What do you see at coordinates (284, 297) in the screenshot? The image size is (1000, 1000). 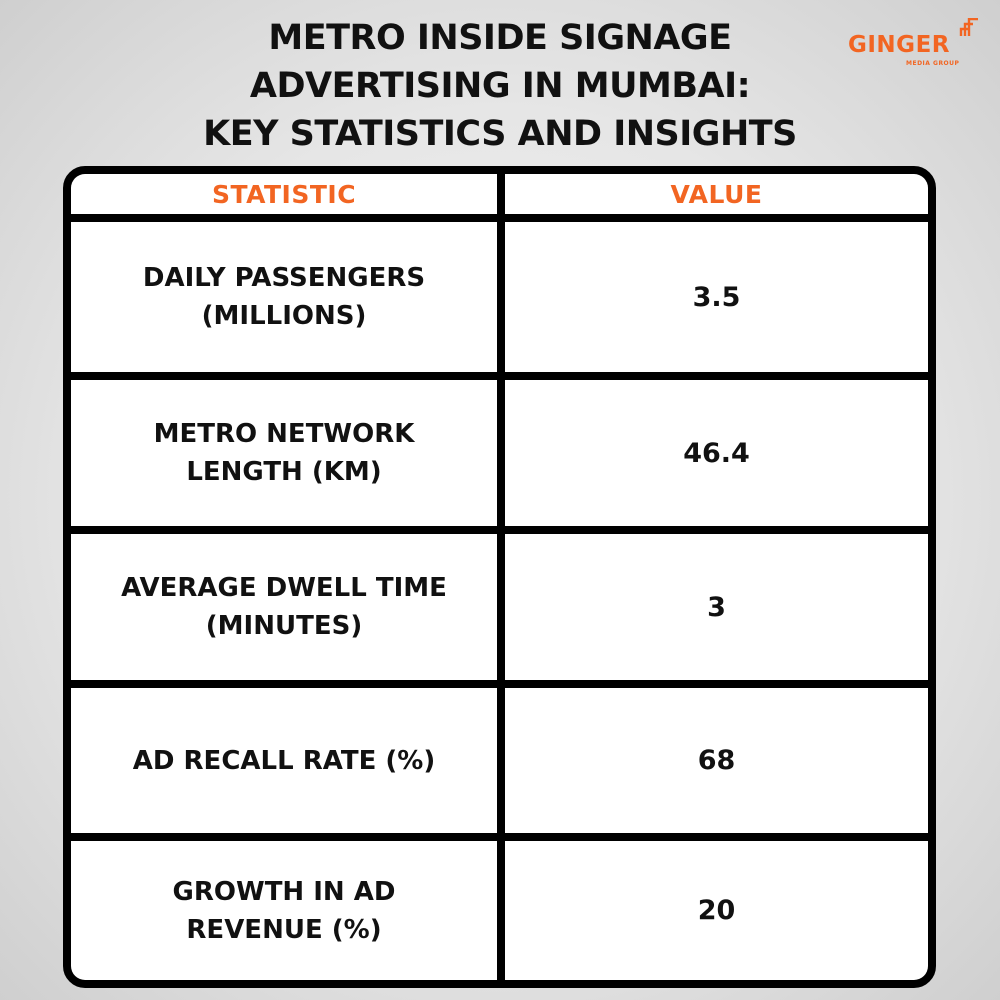 I see `statistic-cell: DAILY PASSENGERS (MILLIONS)` at bounding box center [284, 297].